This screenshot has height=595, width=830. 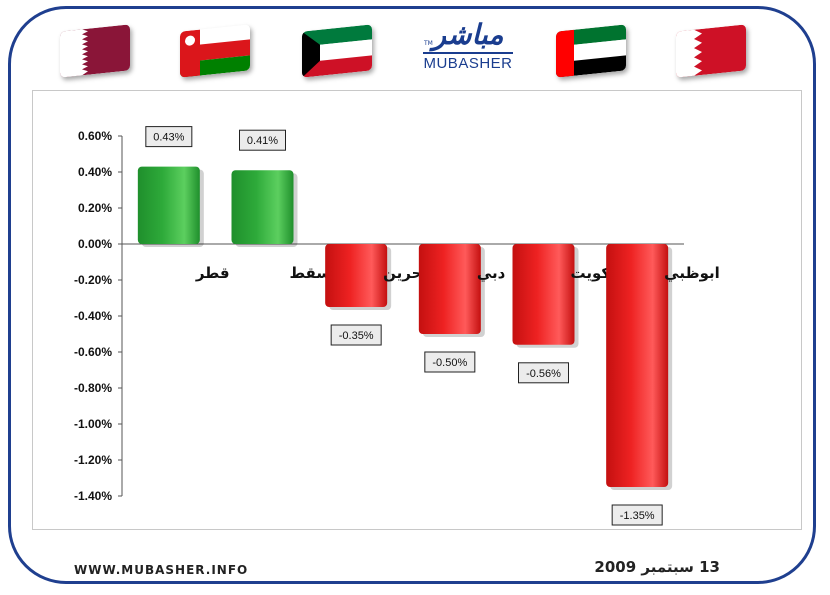 I want to click on data-label: -0.56%, so click(x=543, y=374).